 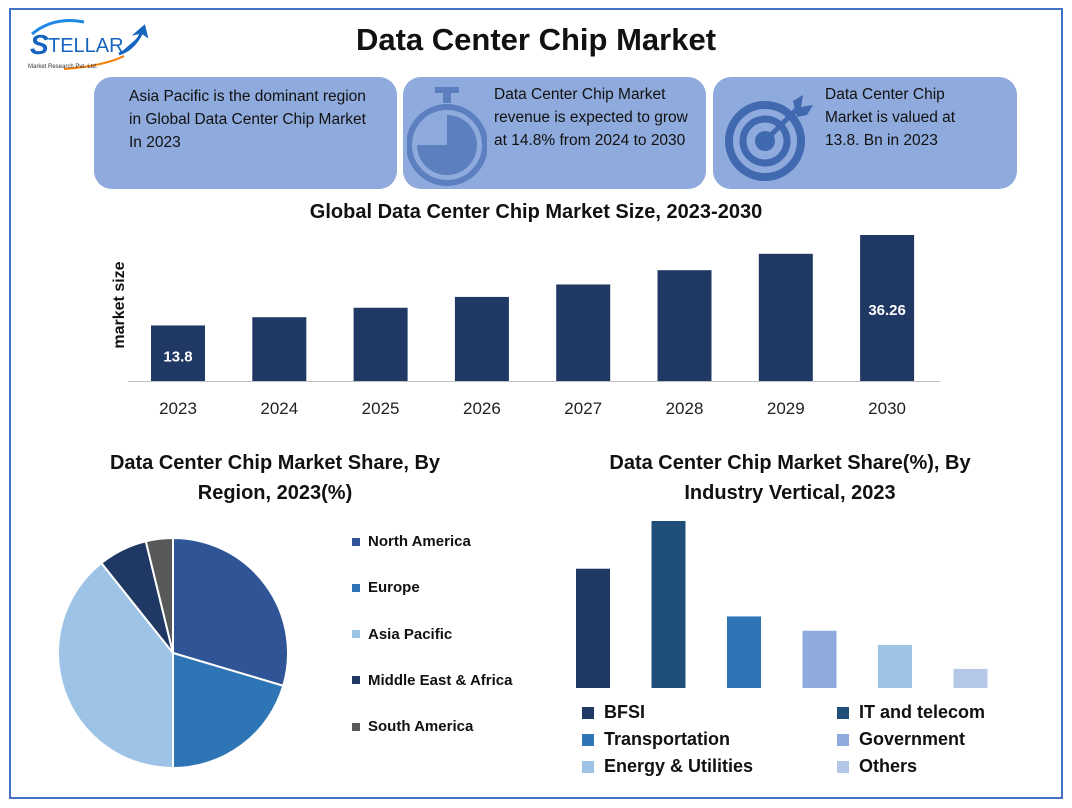 I want to click on pie-slice-europe, so click(x=228, y=710).